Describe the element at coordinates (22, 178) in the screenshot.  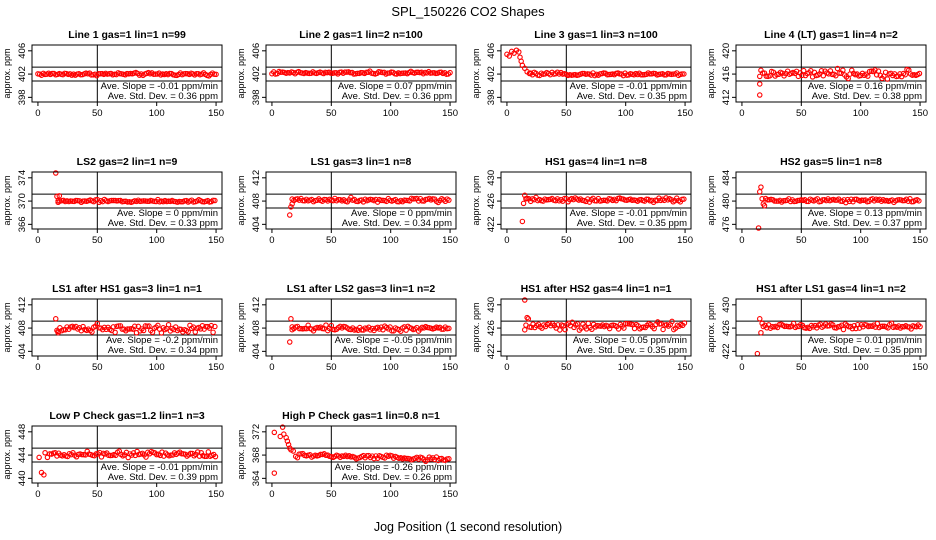
I see `y-tick-label: 374` at that location.